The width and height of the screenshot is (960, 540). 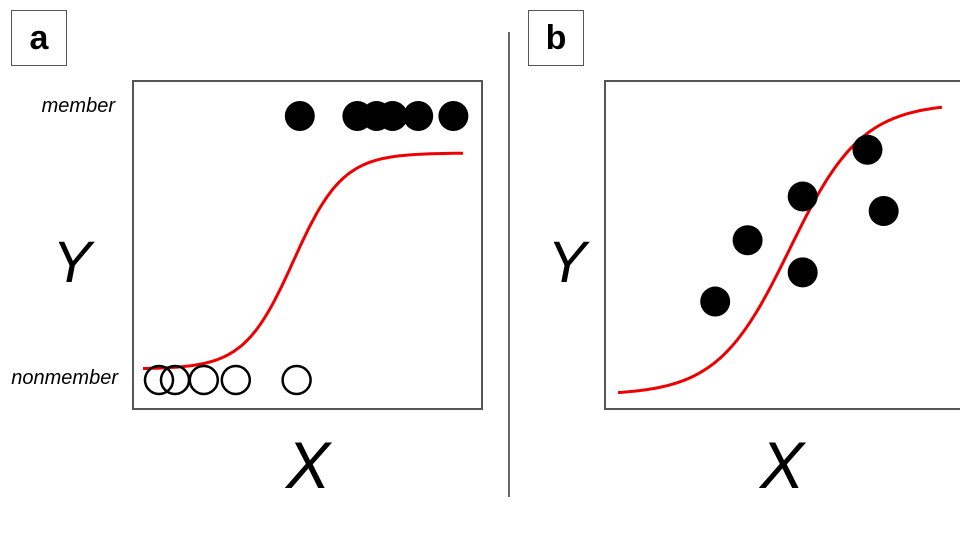 What do you see at coordinates (303, 260) in the screenshot?
I see `panel-a-logistic-curve` at bounding box center [303, 260].